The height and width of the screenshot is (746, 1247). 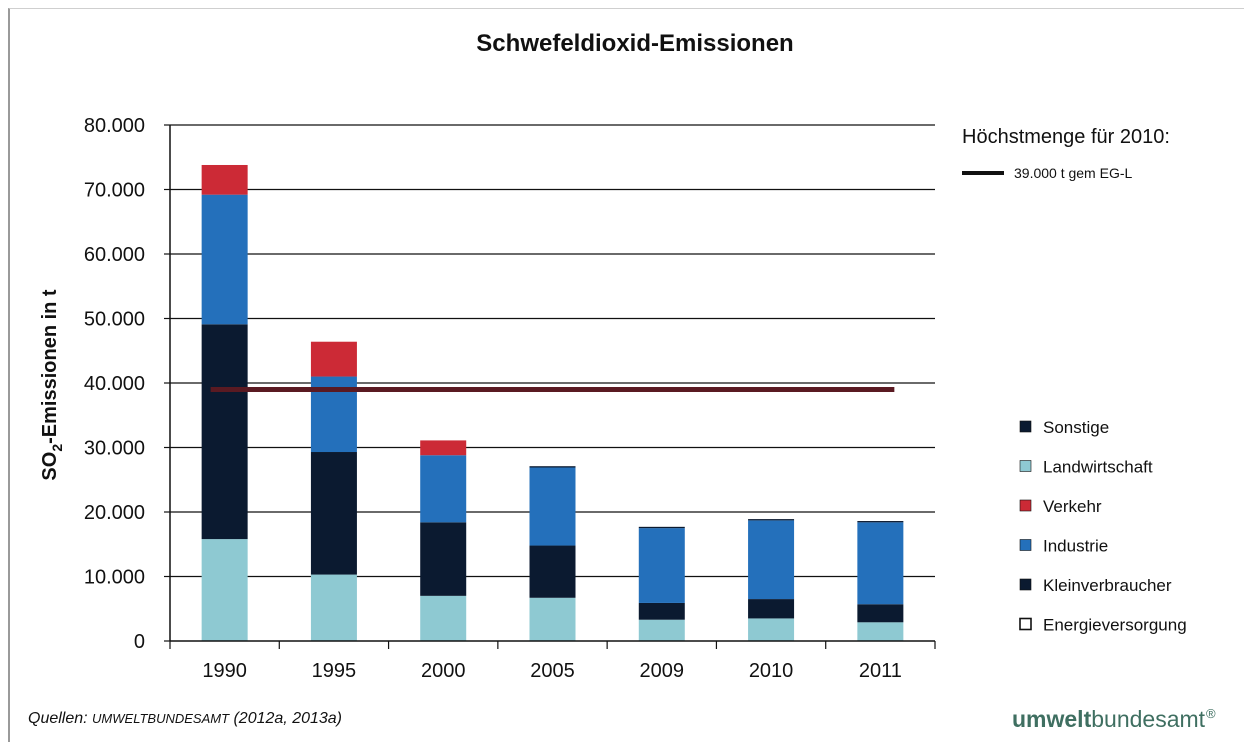 What do you see at coordinates (443, 671) in the screenshot?
I see `x-tick-label: 2000` at bounding box center [443, 671].